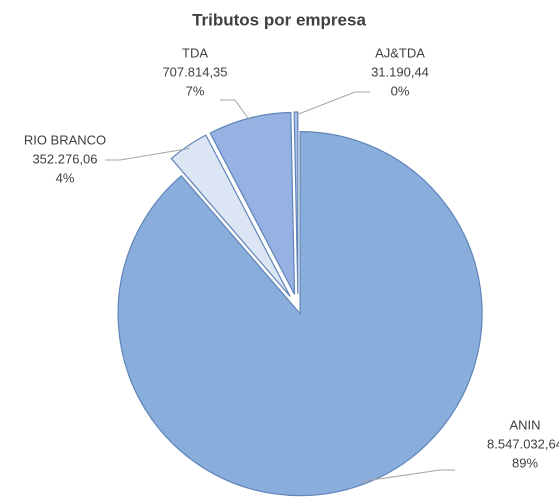 The image size is (559, 501). I want to click on chart-title: Tributos por empresa, so click(279, 19).